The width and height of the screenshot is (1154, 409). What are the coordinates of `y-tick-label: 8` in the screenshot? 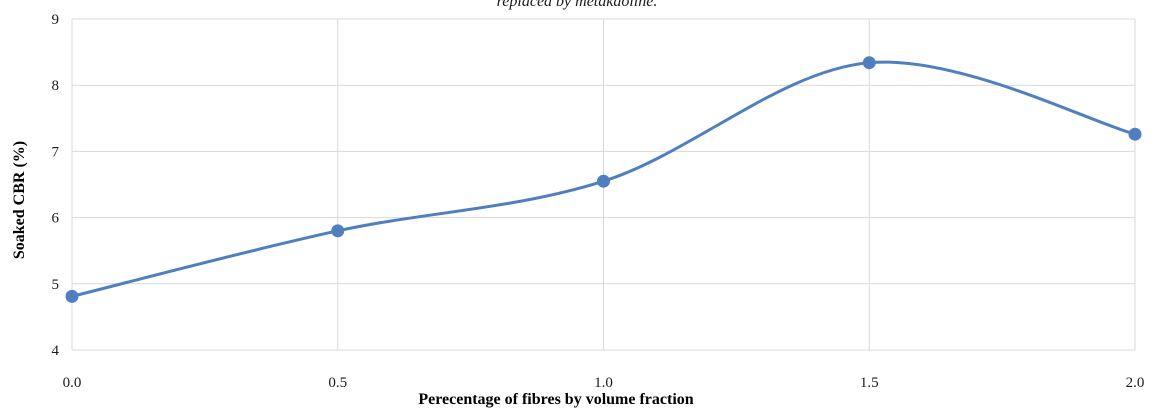 It's located at (56, 86).